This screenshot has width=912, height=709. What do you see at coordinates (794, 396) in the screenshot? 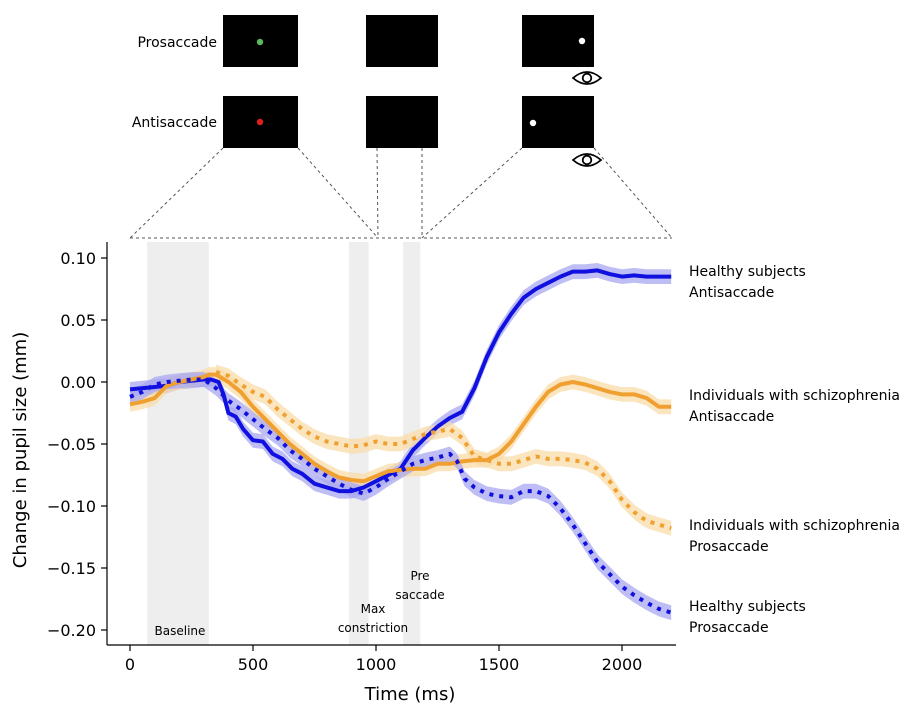
I see `series-label-2: Individuals with schizophrenia` at bounding box center [794, 396].